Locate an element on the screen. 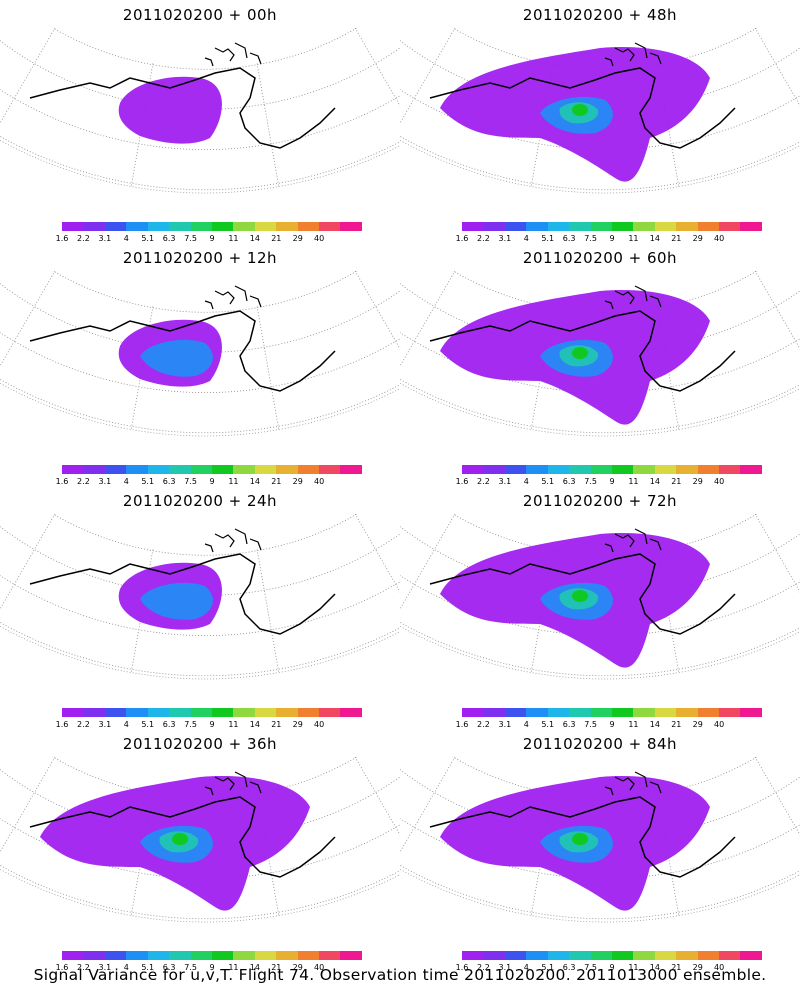 This screenshot has width=800, height=1000. panel-title: 2011020200 + 36h is located at coordinates (200, 744).